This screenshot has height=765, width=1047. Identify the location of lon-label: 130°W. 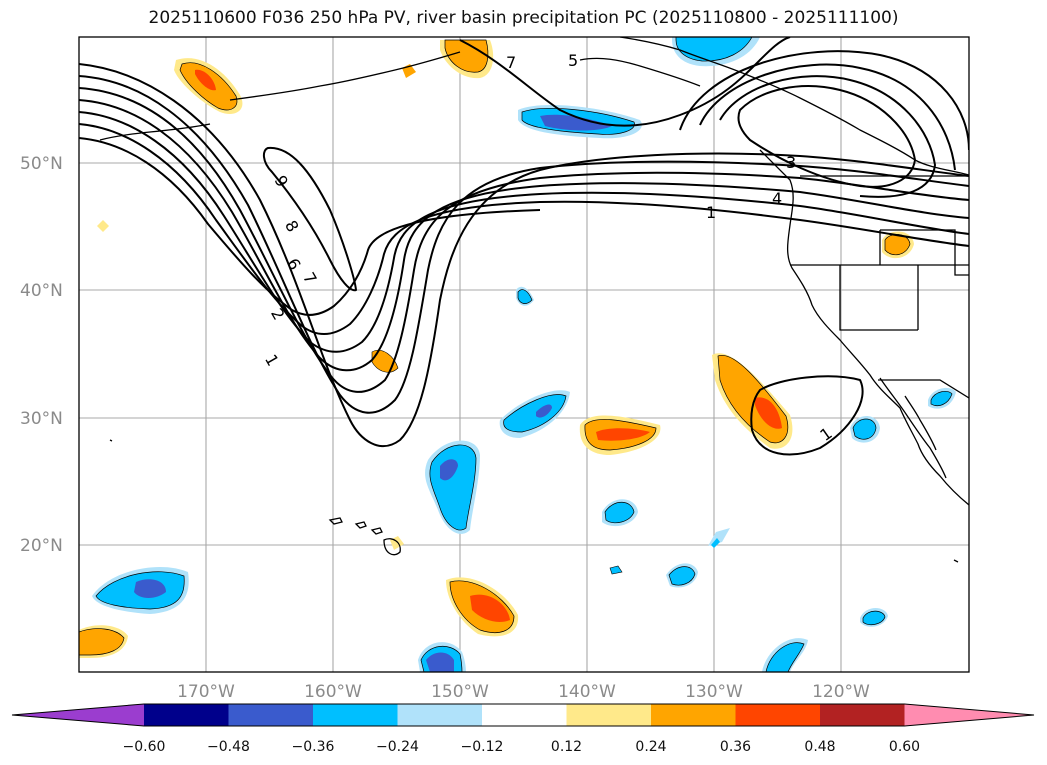
(714, 692).